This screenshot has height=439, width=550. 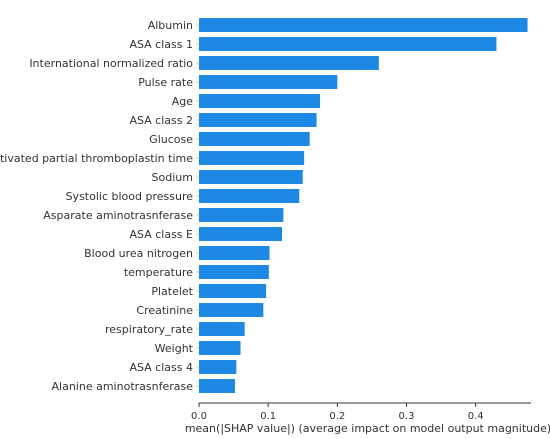 What do you see at coordinates (183, 101) in the screenshot?
I see `category-label-4: Age` at bounding box center [183, 101].